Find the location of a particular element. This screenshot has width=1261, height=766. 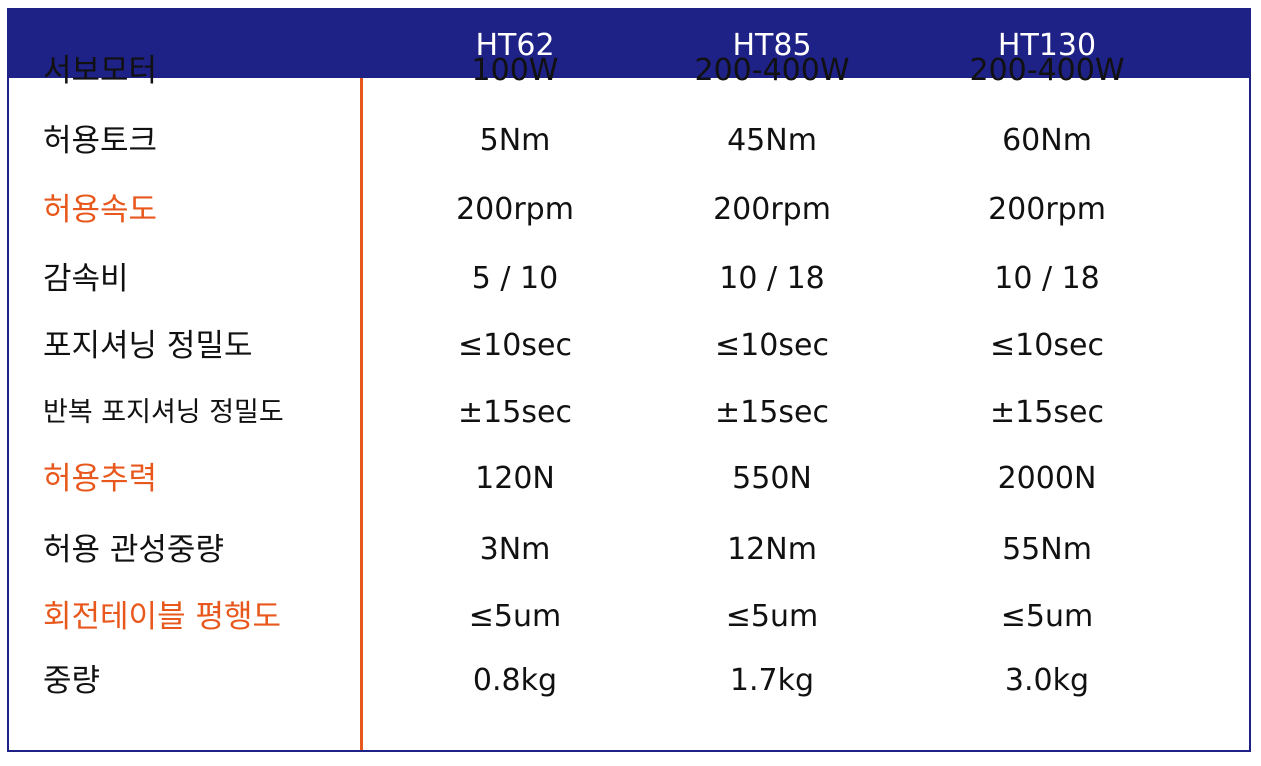

table-row: 허용토크 5Nm 45Nm 60Nm is located at coordinates (629, 141).